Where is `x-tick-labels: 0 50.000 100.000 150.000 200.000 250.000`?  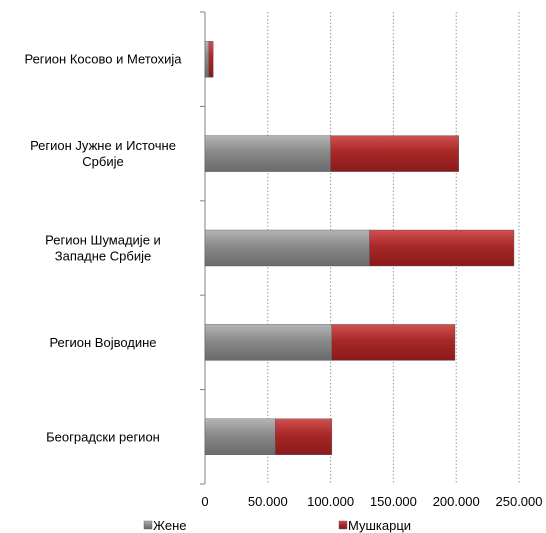 x-tick-labels: 0 50.000 100.000 150.000 200.000 250.000 is located at coordinates (371, 501).